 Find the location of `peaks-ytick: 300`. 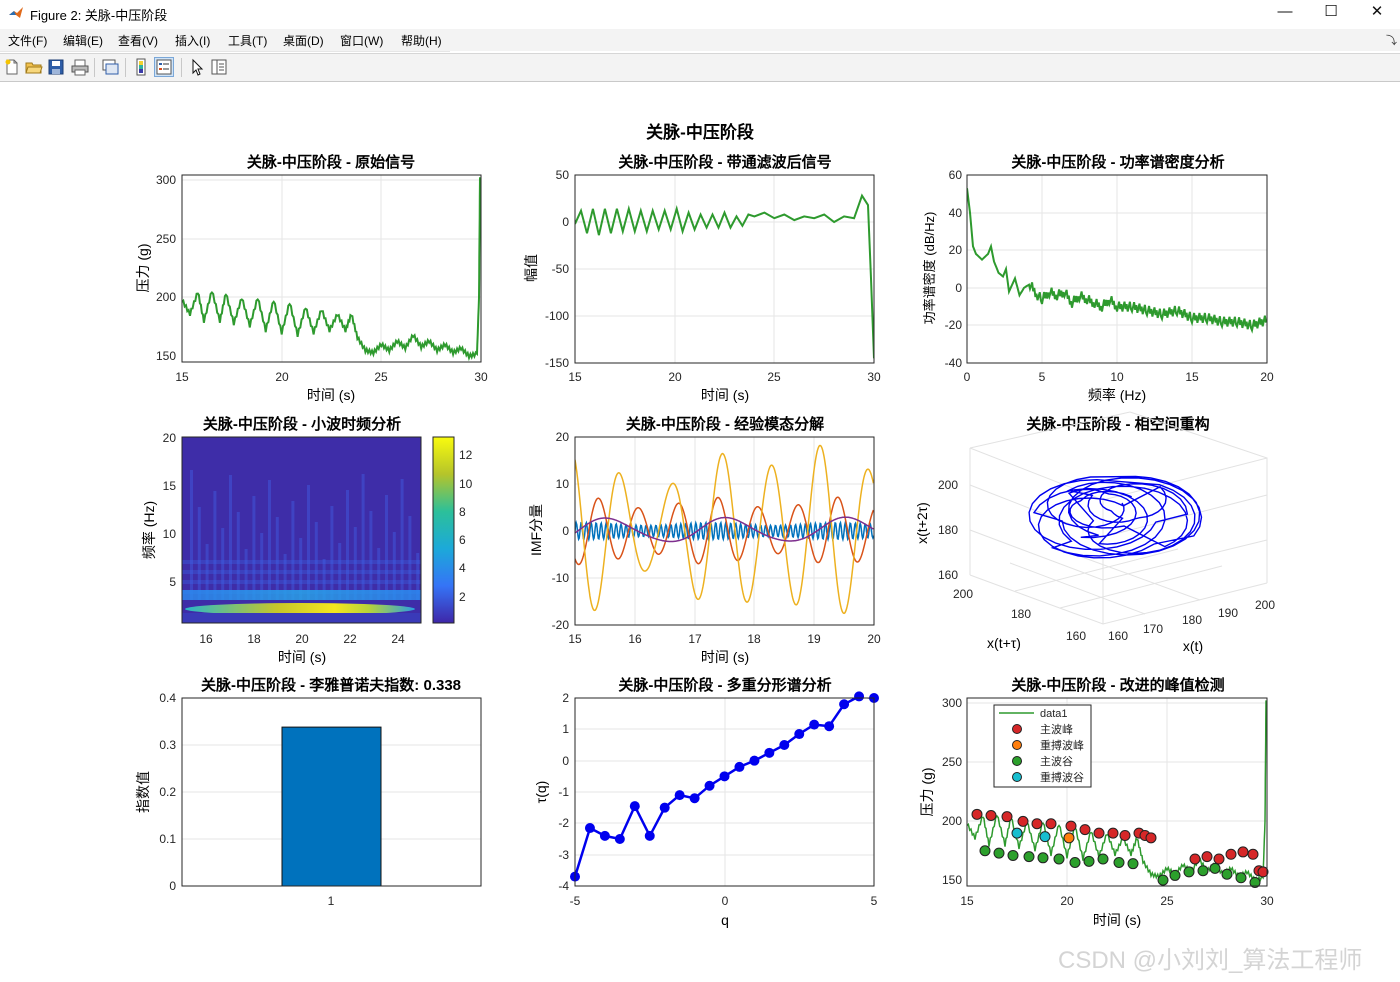

peaks-ytick: 300 is located at coordinates (952, 703).